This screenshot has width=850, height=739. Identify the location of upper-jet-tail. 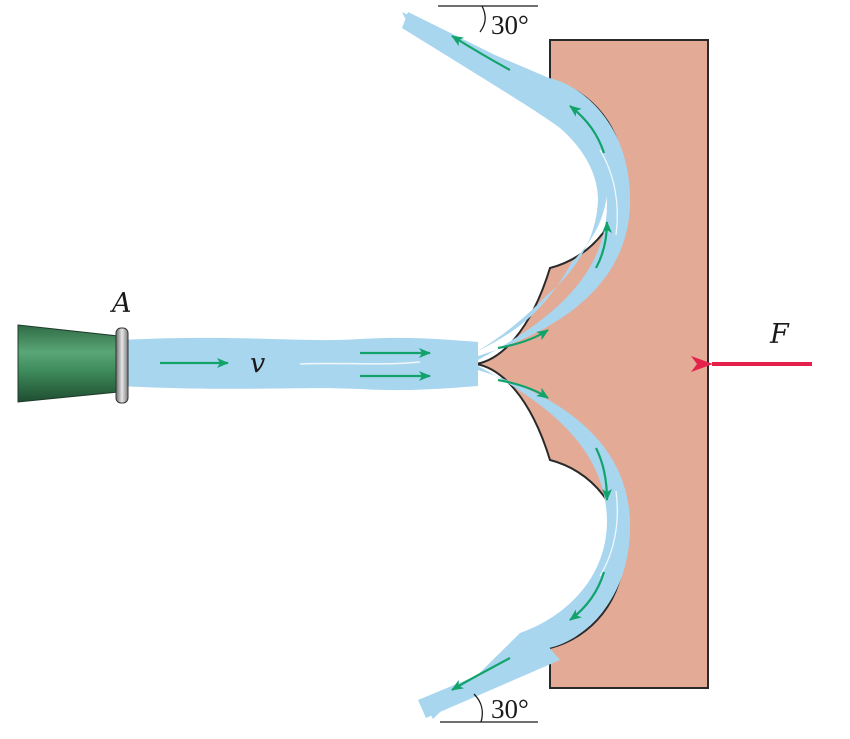
(476, 56).